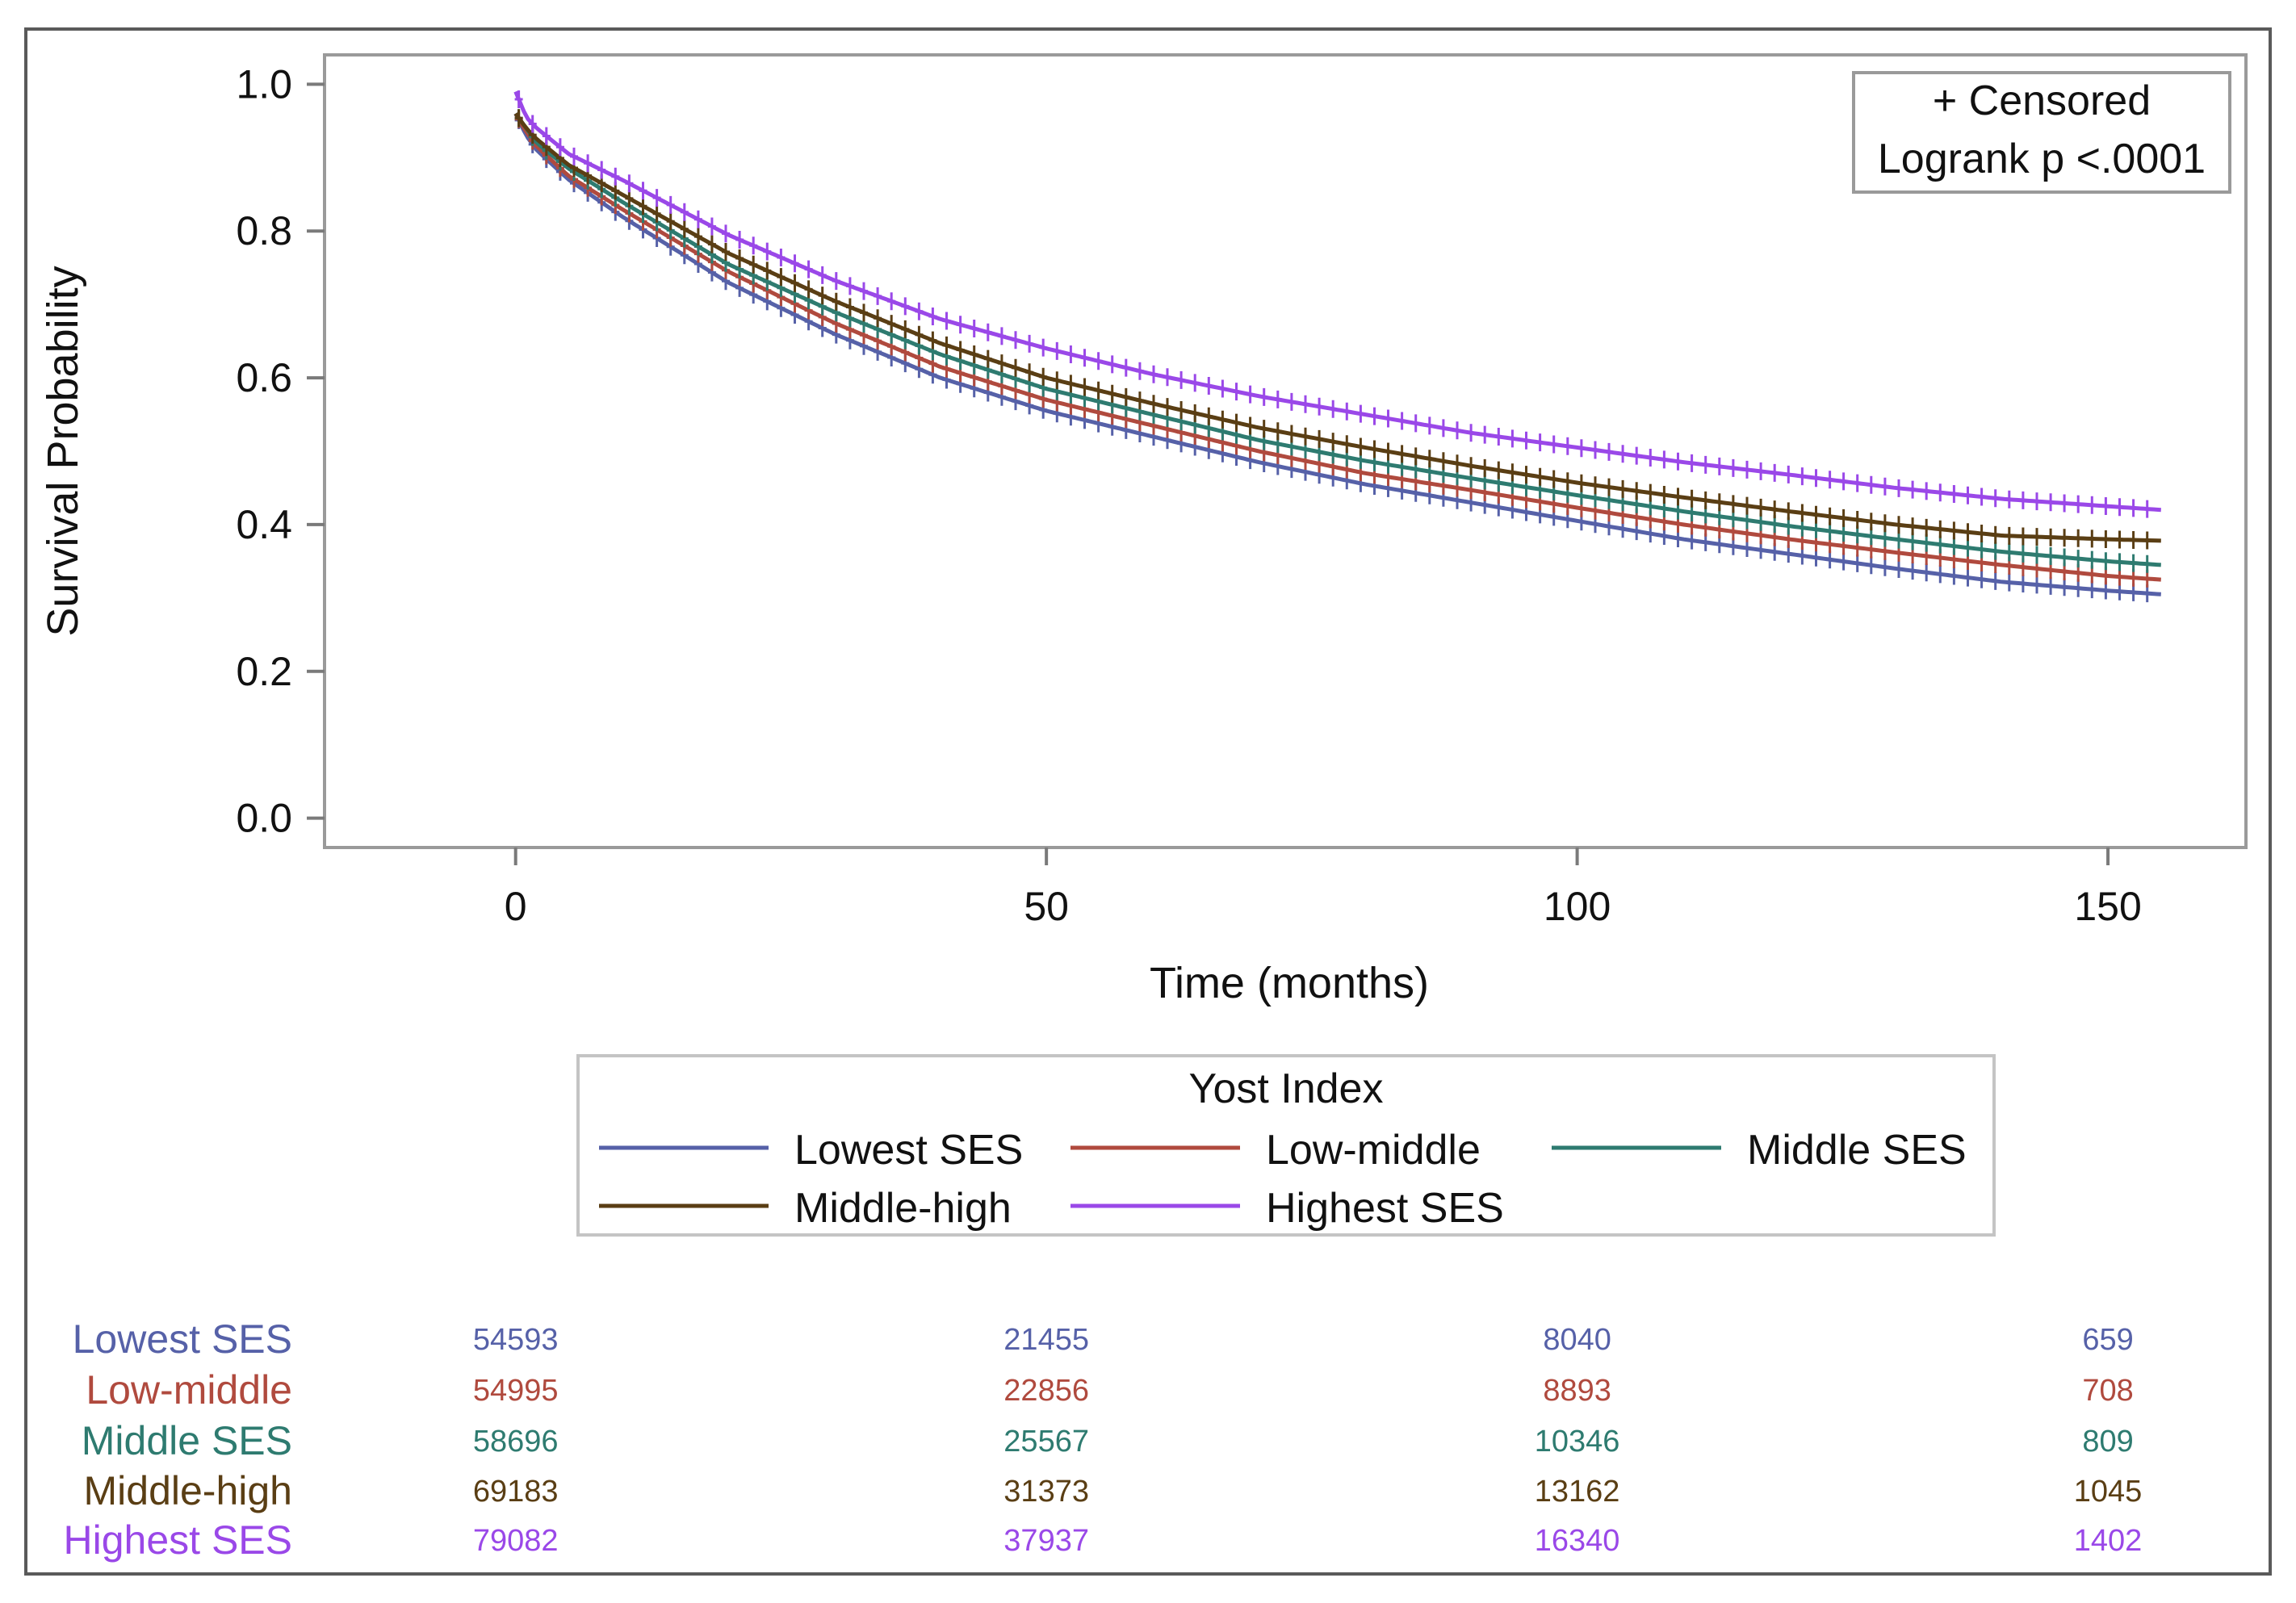  I want to click on legend-box, so click(1286, 1145).